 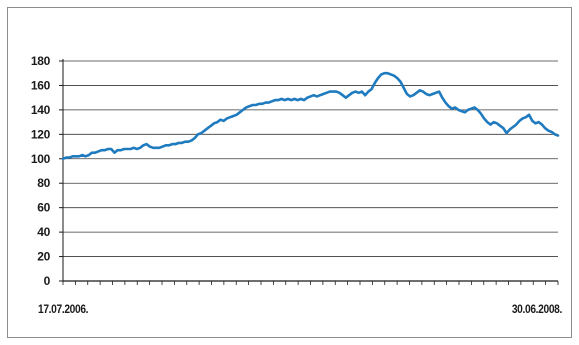 What do you see at coordinates (41, 85) in the screenshot?
I see `y-tick-label-160: 160` at bounding box center [41, 85].